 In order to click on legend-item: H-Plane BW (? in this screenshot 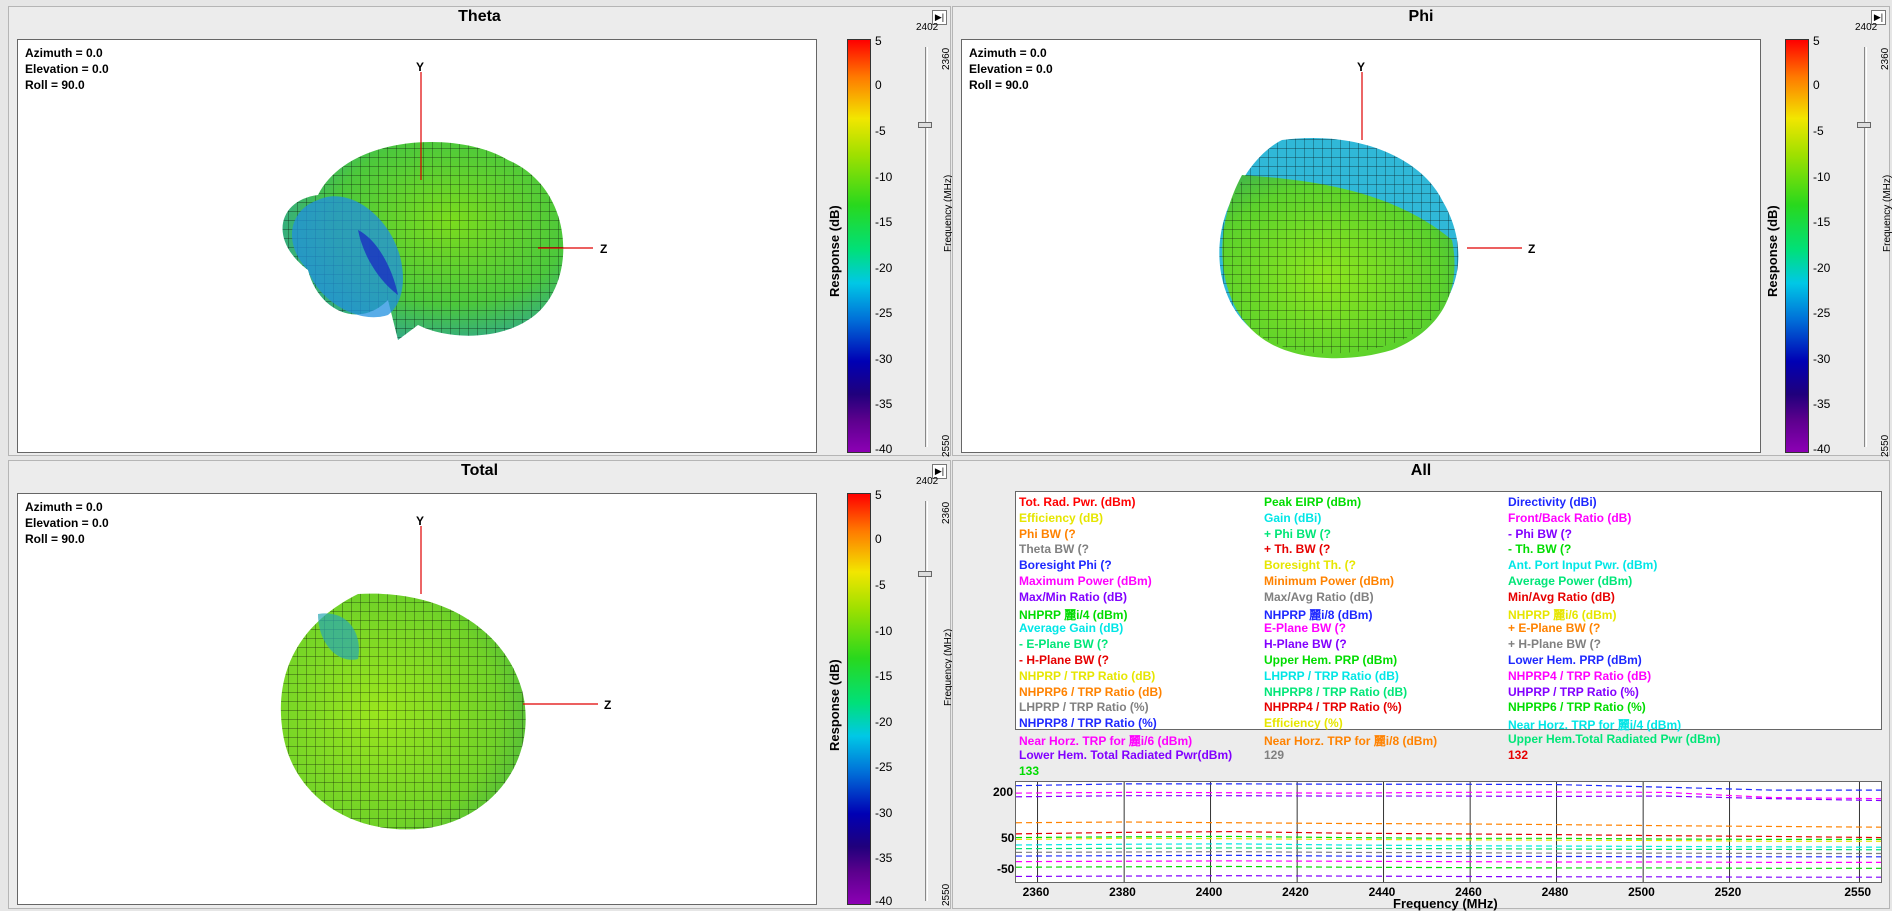, I will do `click(1305, 644)`.